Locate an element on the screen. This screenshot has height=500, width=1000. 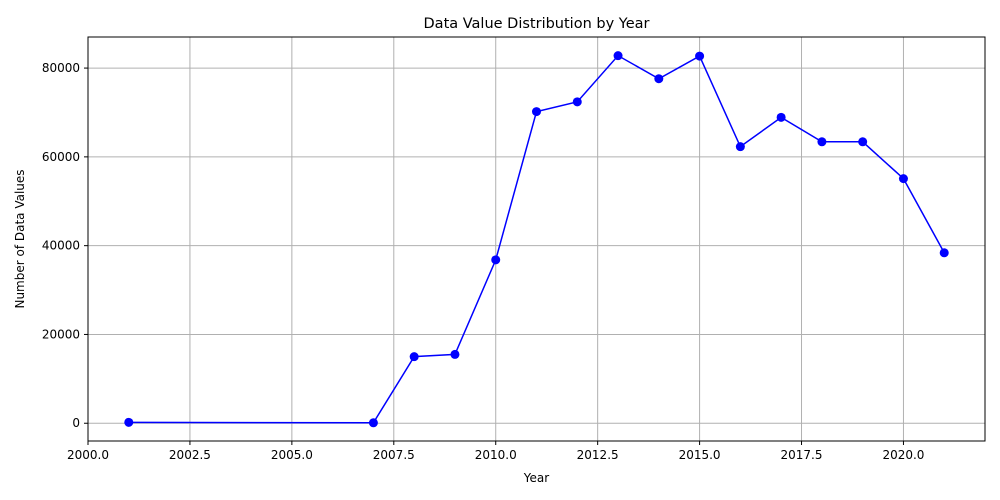
x-tick-label: 2007.5 is located at coordinates (394, 455).